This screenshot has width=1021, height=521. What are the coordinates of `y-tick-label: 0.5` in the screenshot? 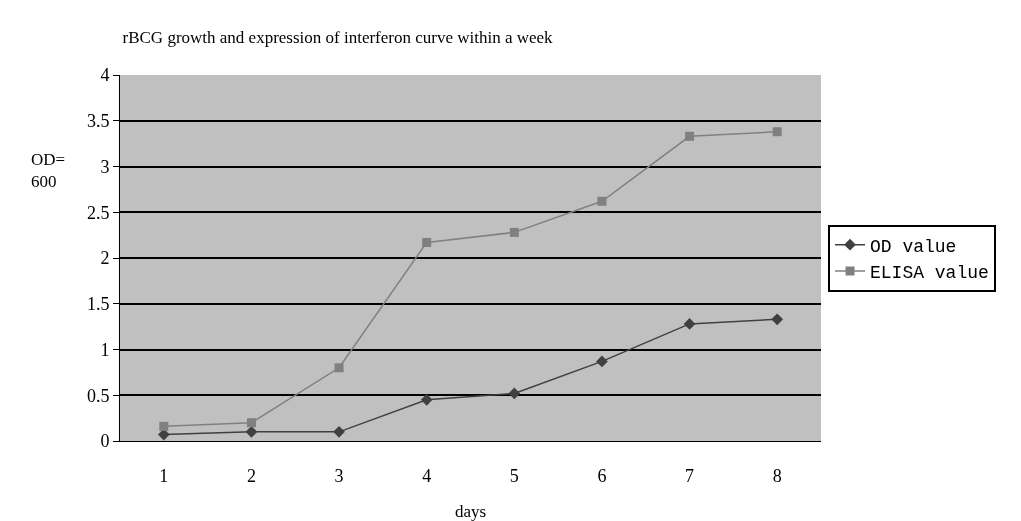 It's located at (98, 395).